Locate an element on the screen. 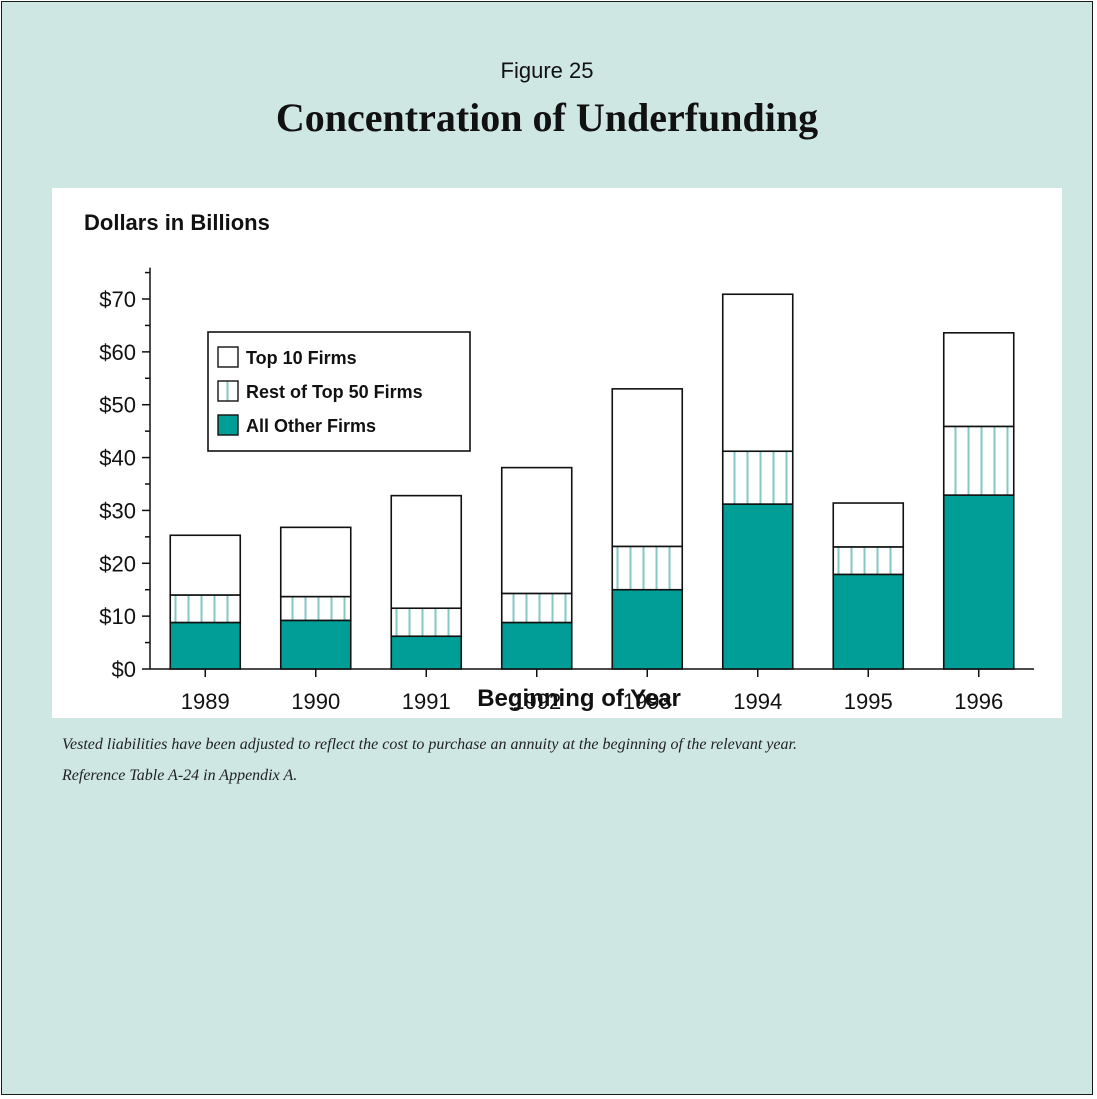  y-axis-label: Dollars in Billions is located at coordinates (177, 222).